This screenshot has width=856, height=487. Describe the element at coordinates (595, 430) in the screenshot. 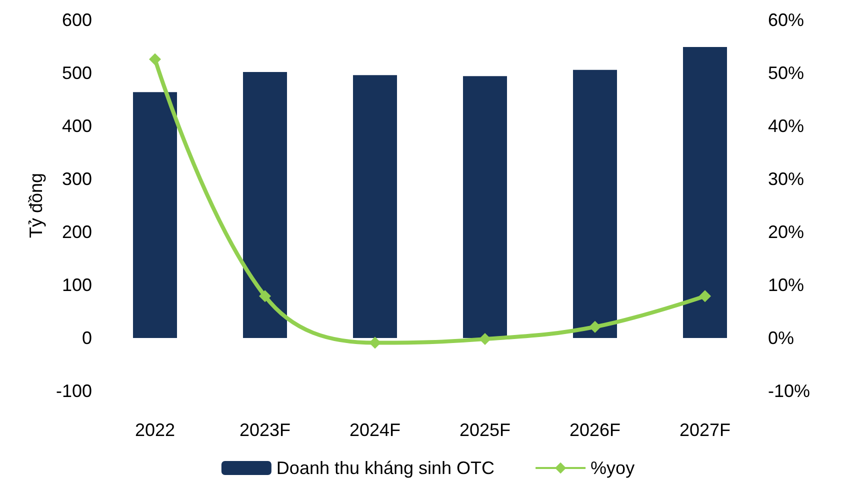

I see `x-tick-label: 2026F` at that location.